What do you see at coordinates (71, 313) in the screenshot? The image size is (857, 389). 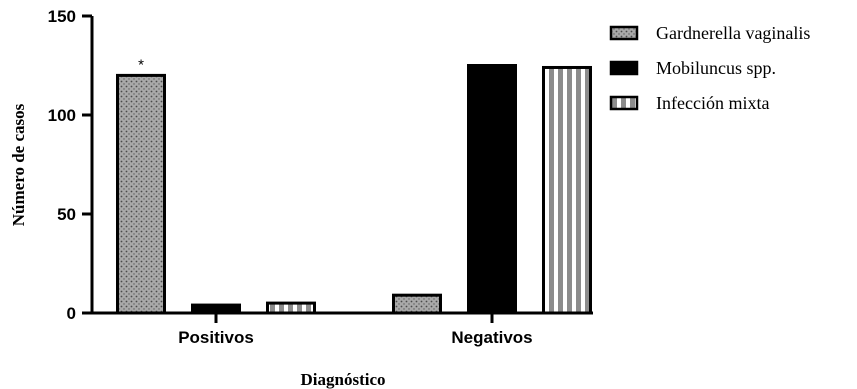 I see `y-tick-label: 0` at bounding box center [71, 313].